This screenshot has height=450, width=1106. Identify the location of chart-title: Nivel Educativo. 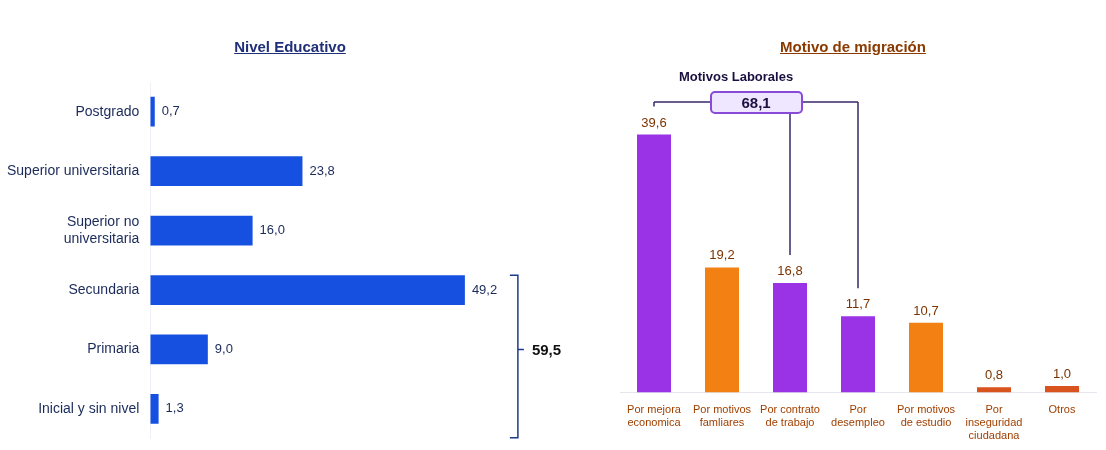
(290, 46).